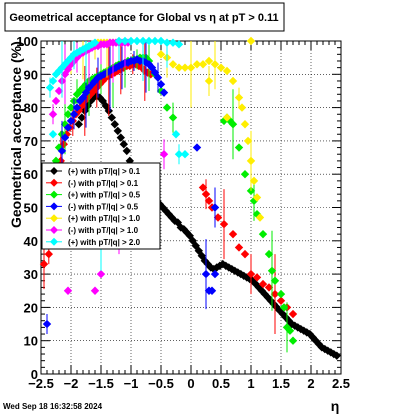 The height and width of the screenshot is (419, 400). What do you see at coordinates (31, 208) in the screenshot?
I see `y-tick-label: 50` at bounding box center [31, 208].